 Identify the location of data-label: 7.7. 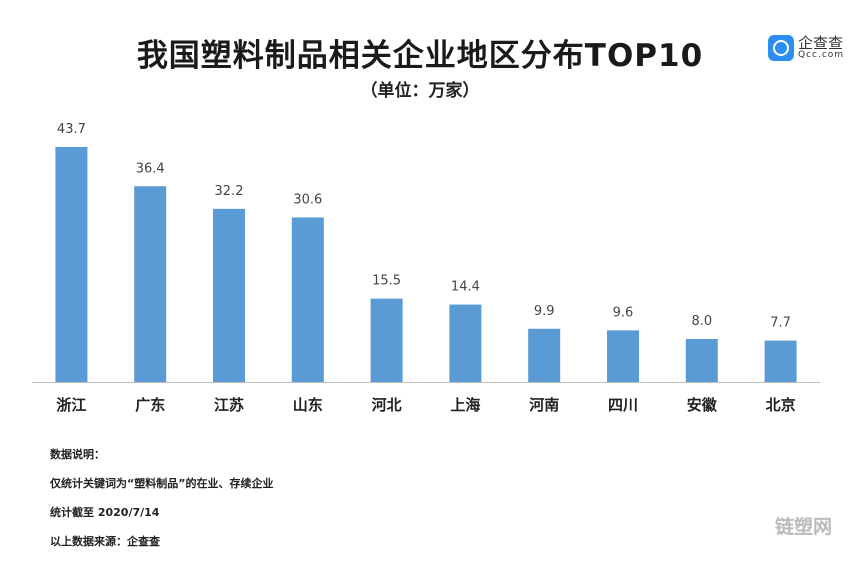
(780, 323).